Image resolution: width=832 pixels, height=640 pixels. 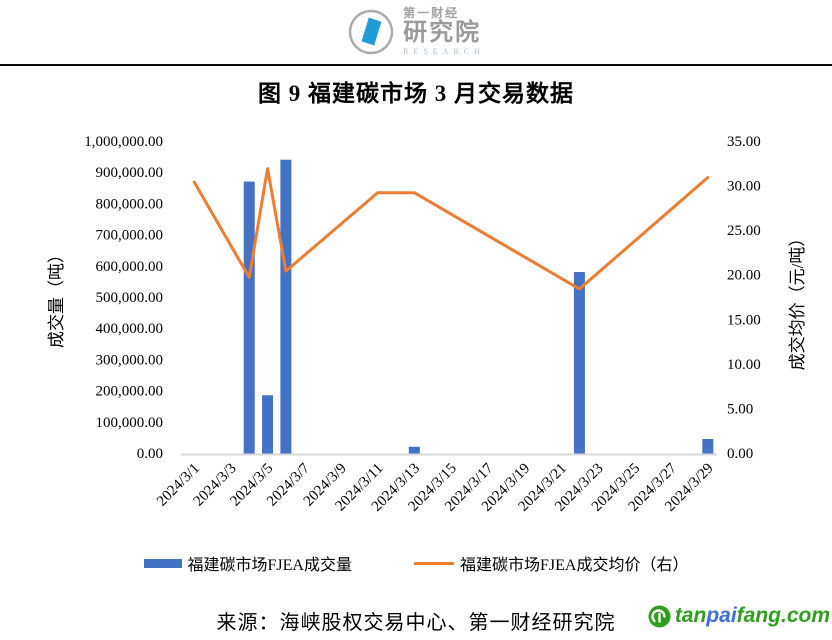 What do you see at coordinates (721, 615) in the screenshot?
I see `brand-text-pai: pai` at bounding box center [721, 615].